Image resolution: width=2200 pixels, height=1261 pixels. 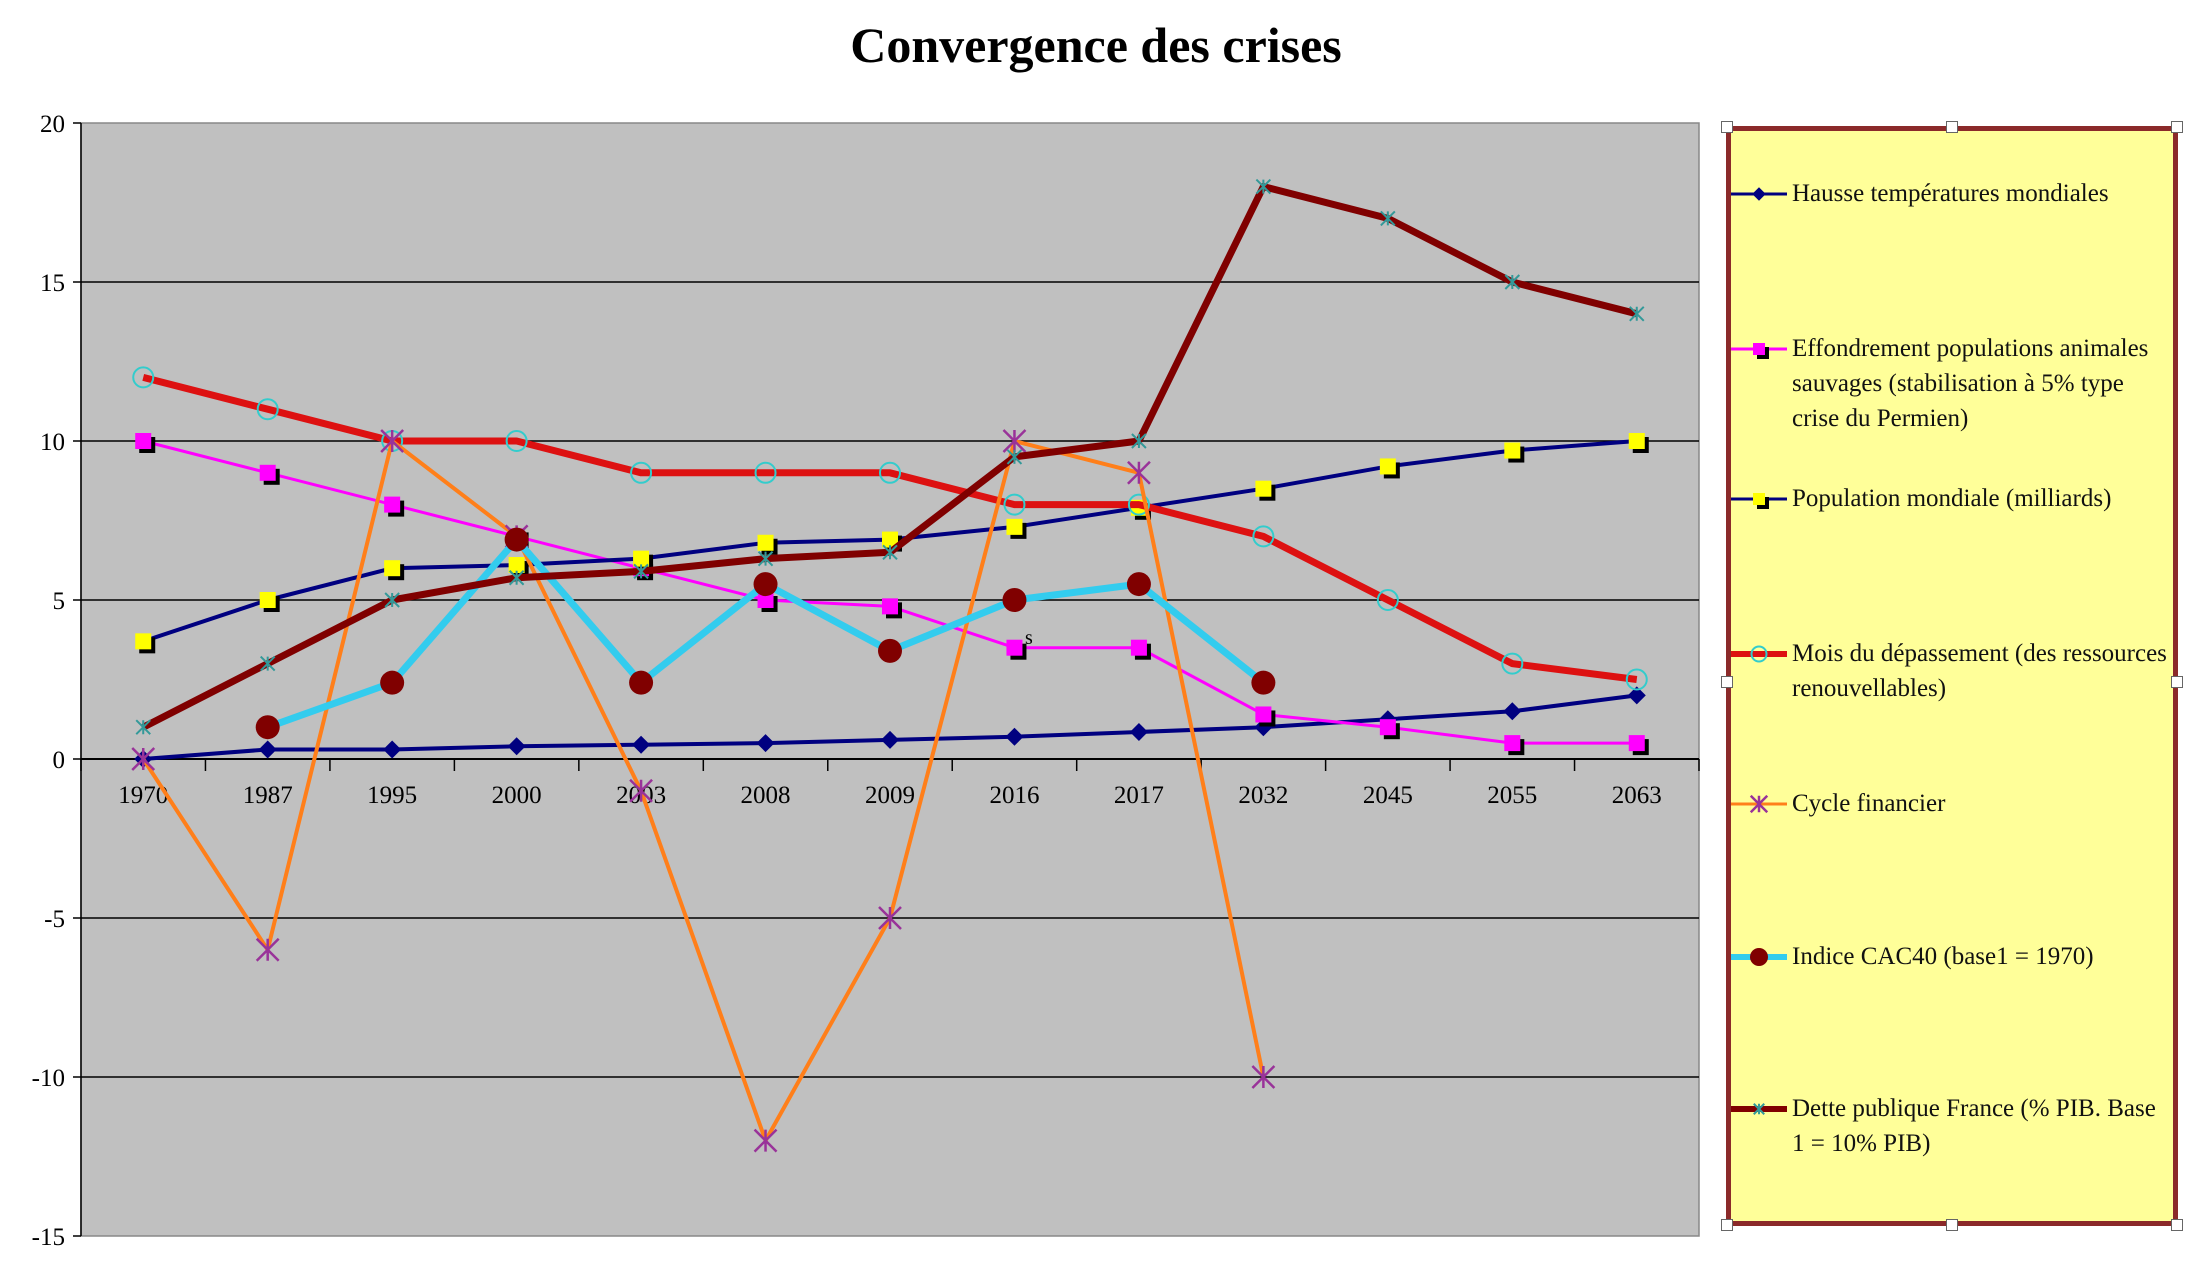 What do you see at coordinates (1029, 638) in the screenshot?
I see `annotation-s: s` at bounding box center [1029, 638].